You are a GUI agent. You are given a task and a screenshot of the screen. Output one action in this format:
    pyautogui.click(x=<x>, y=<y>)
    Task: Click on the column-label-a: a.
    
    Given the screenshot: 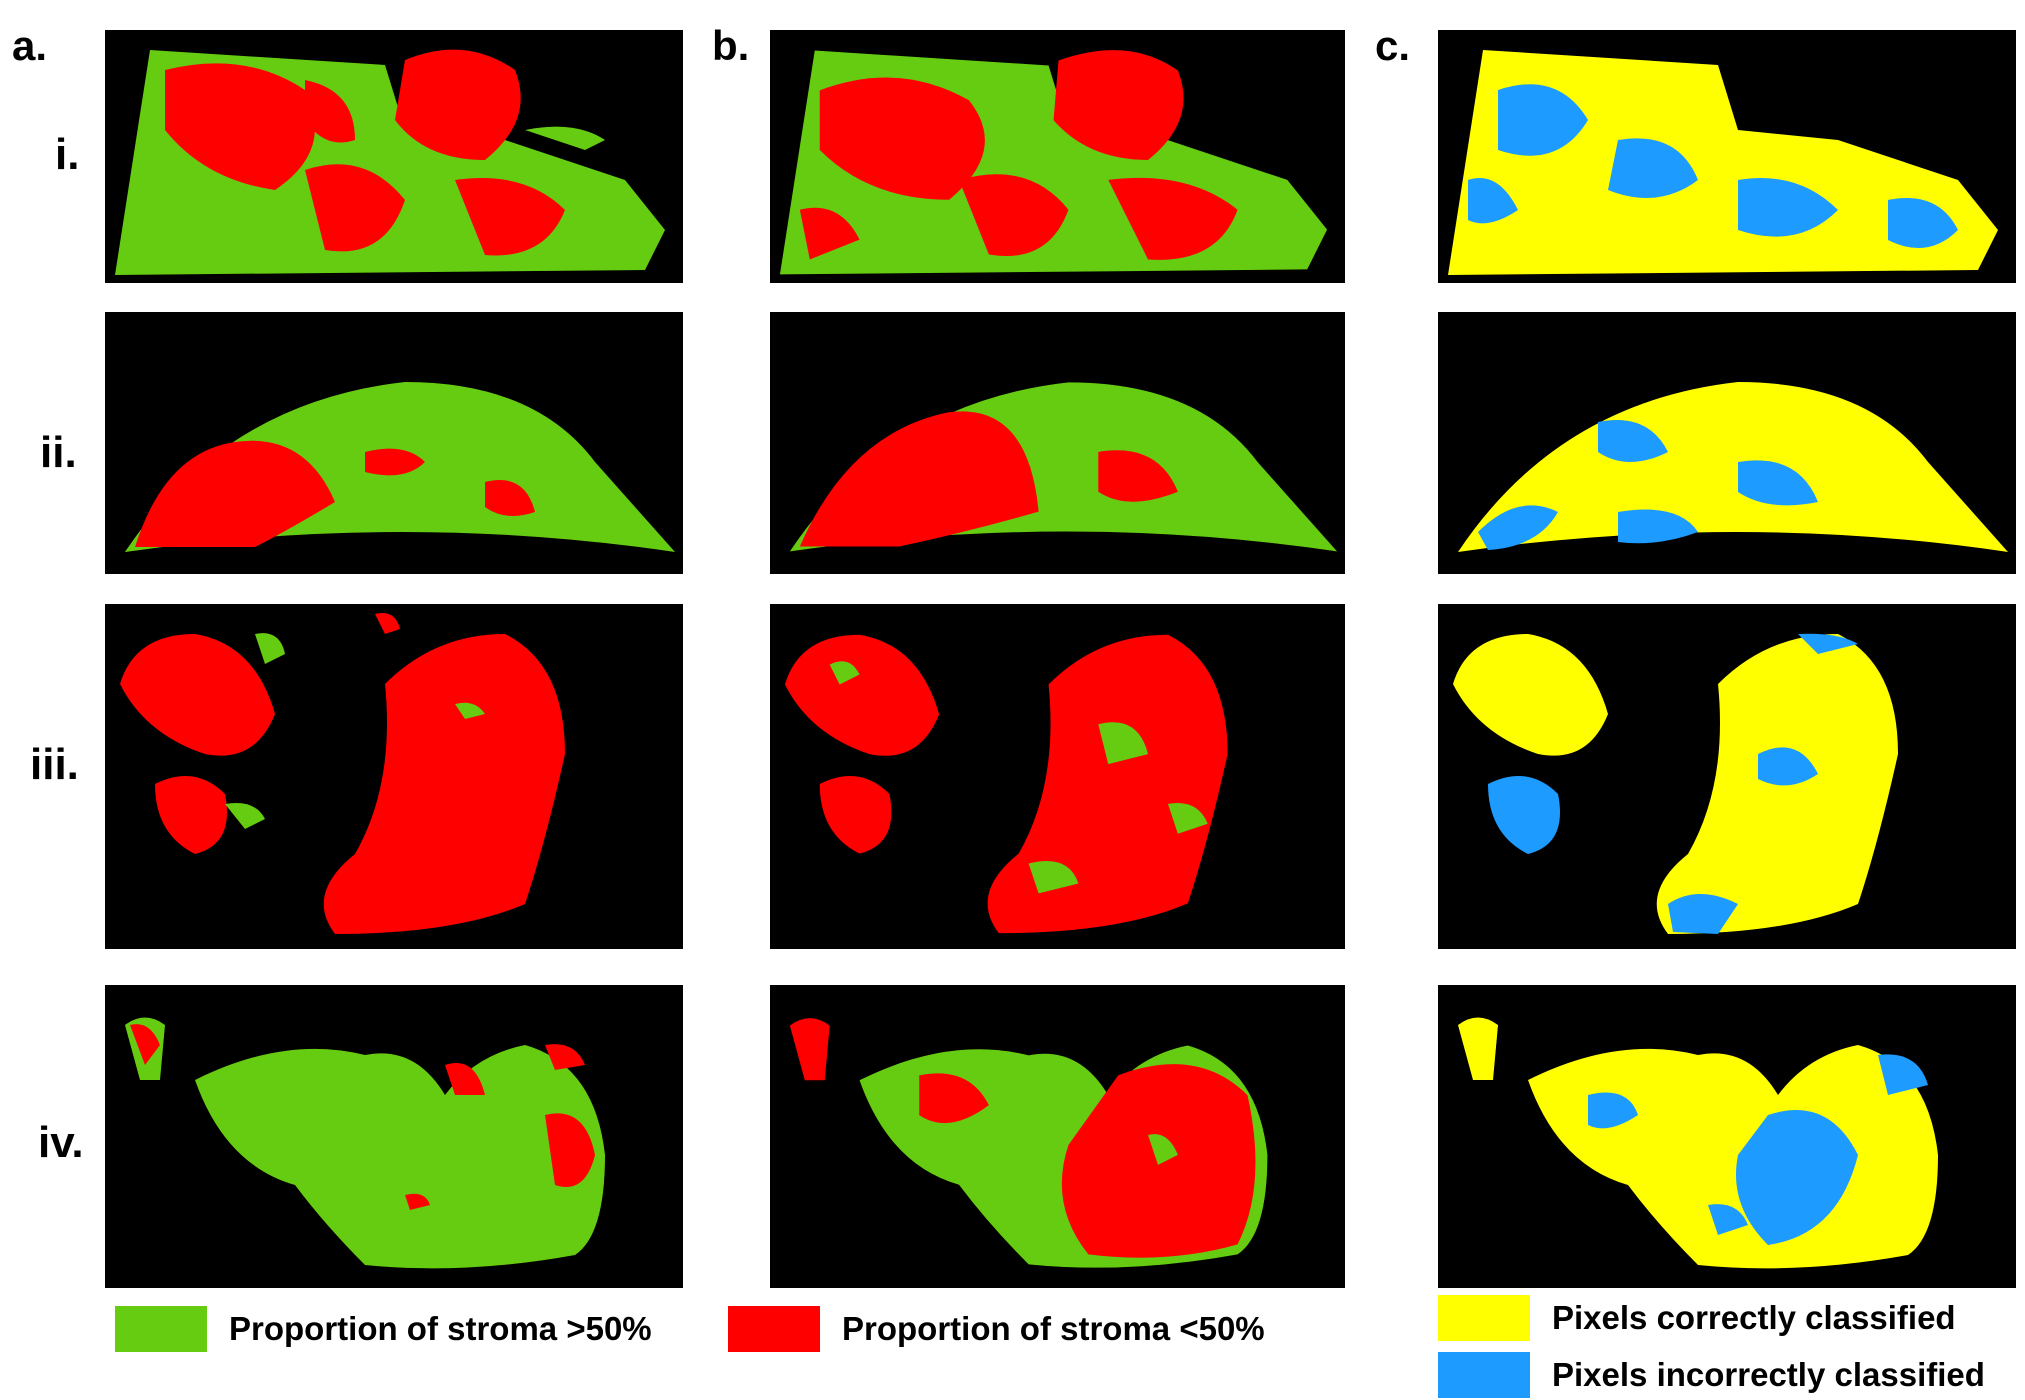 What is the action you would take?
    pyautogui.click(x=30, y=45)
    